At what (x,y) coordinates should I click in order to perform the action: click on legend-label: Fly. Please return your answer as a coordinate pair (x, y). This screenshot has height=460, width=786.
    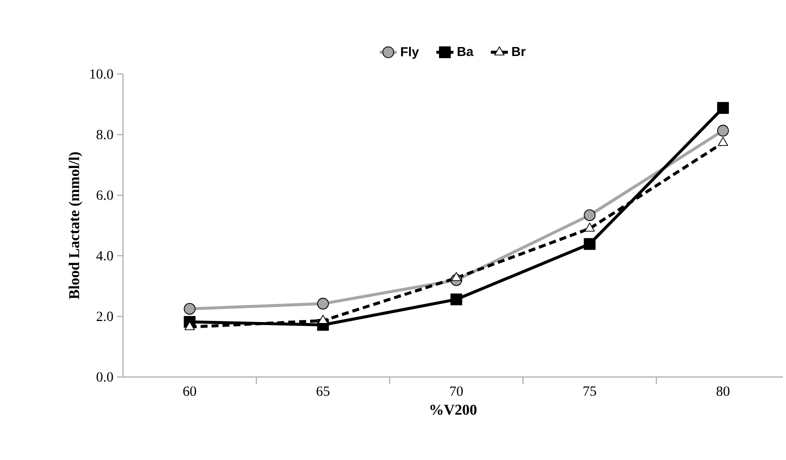
    Looking at the image, I should click on (410, 52).